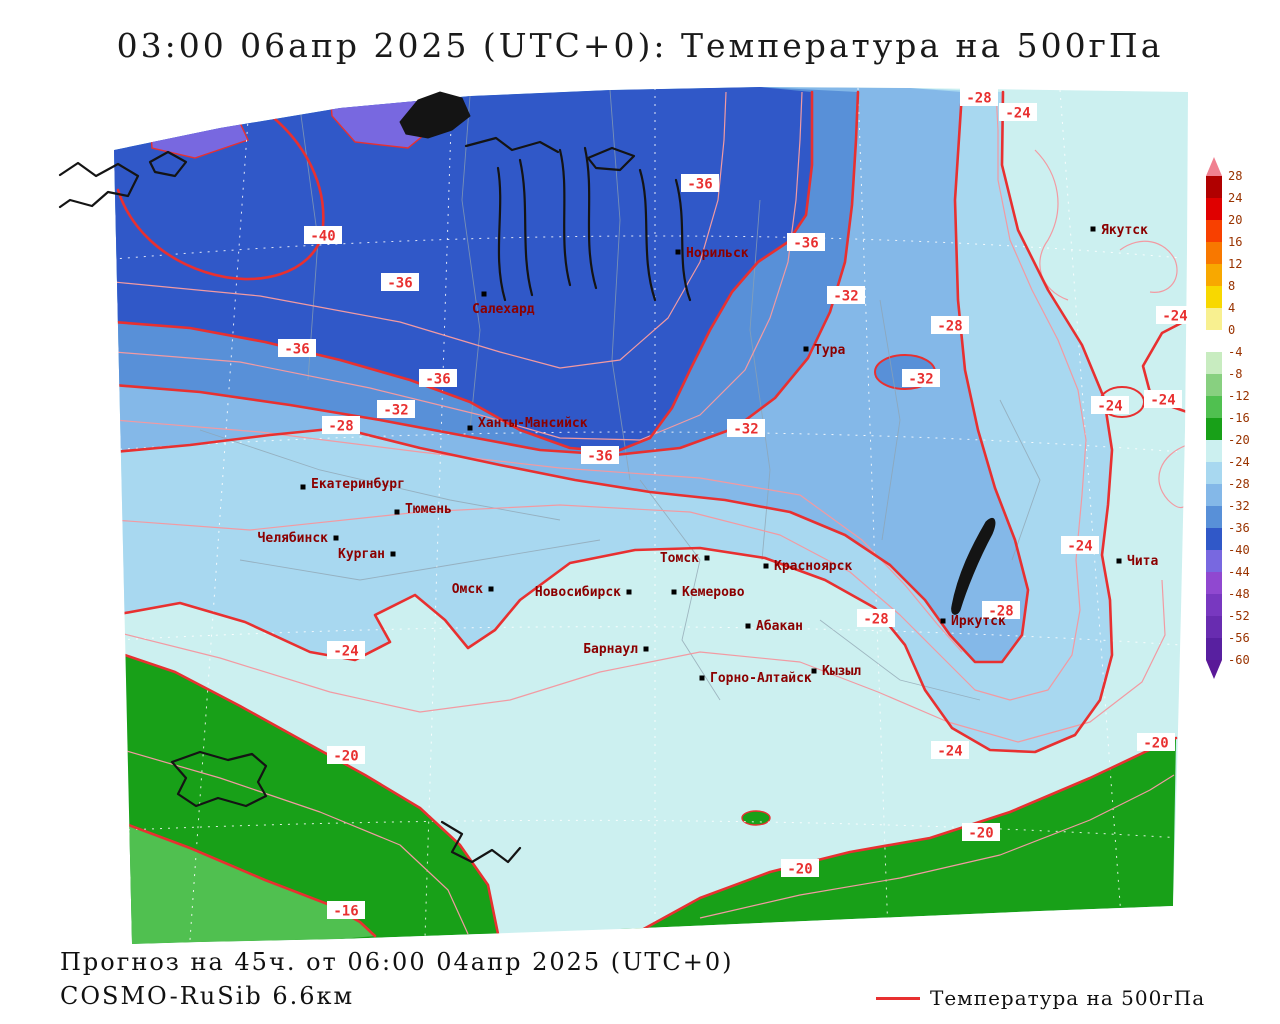 The height and width of the screenshot is (1024, 1280). I want to click on legend: Температура на 500гПа, so click(1040, 998).